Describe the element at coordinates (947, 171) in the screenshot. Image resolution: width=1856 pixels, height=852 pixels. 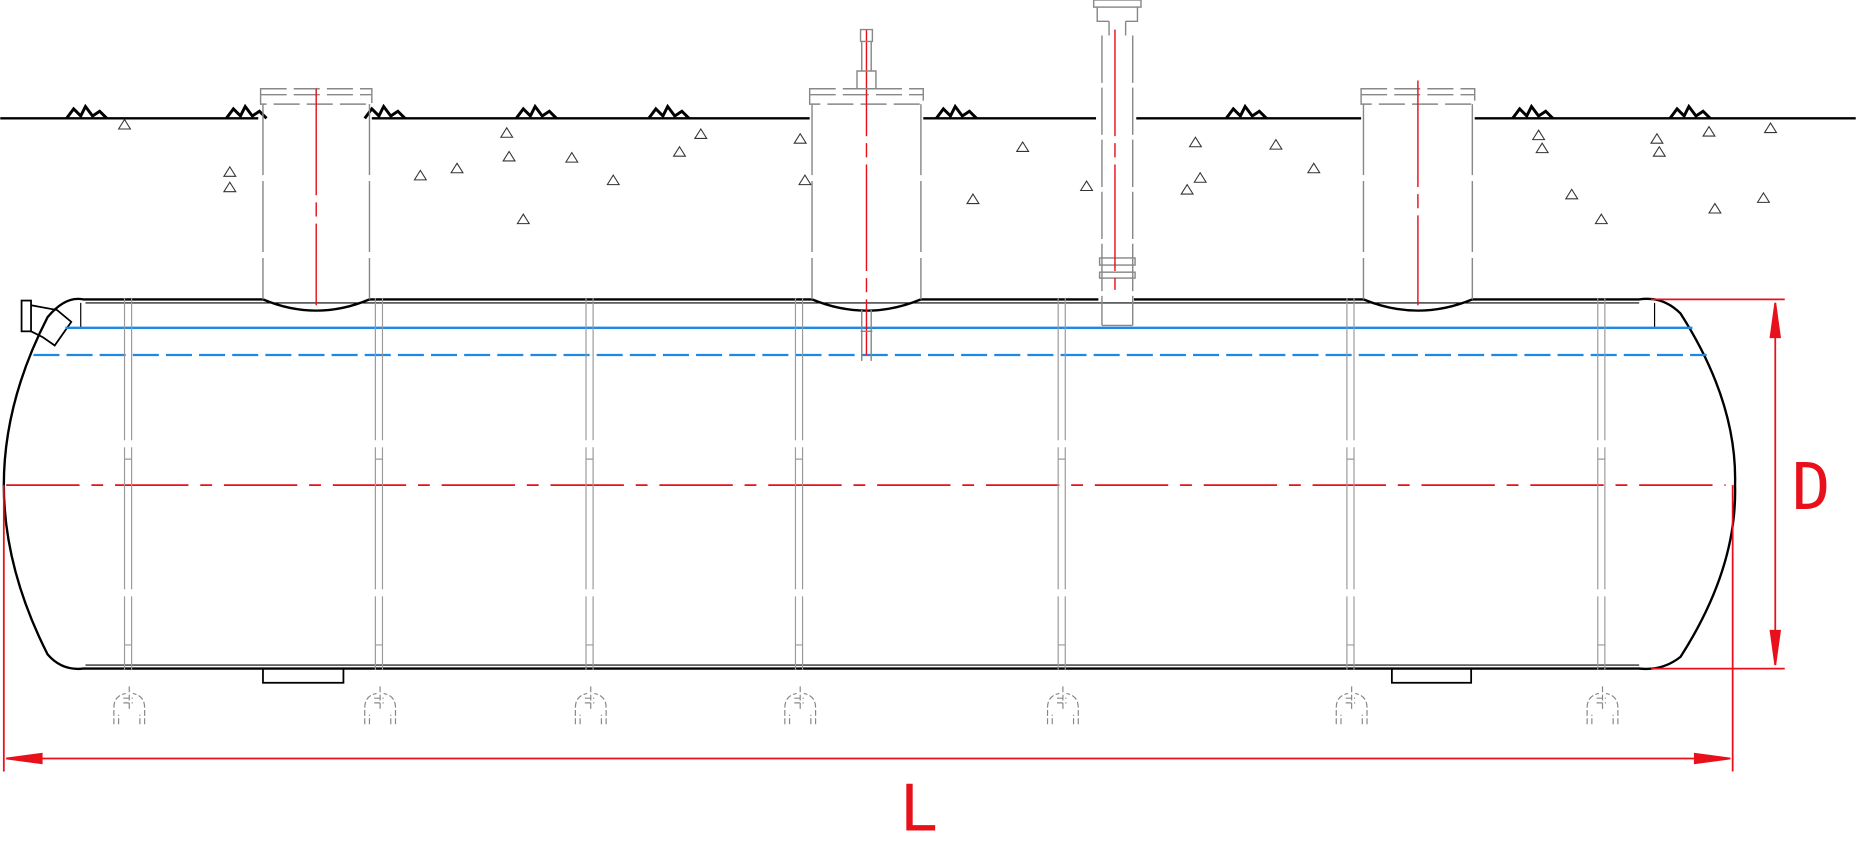
I see `soil-hatch` at that location.